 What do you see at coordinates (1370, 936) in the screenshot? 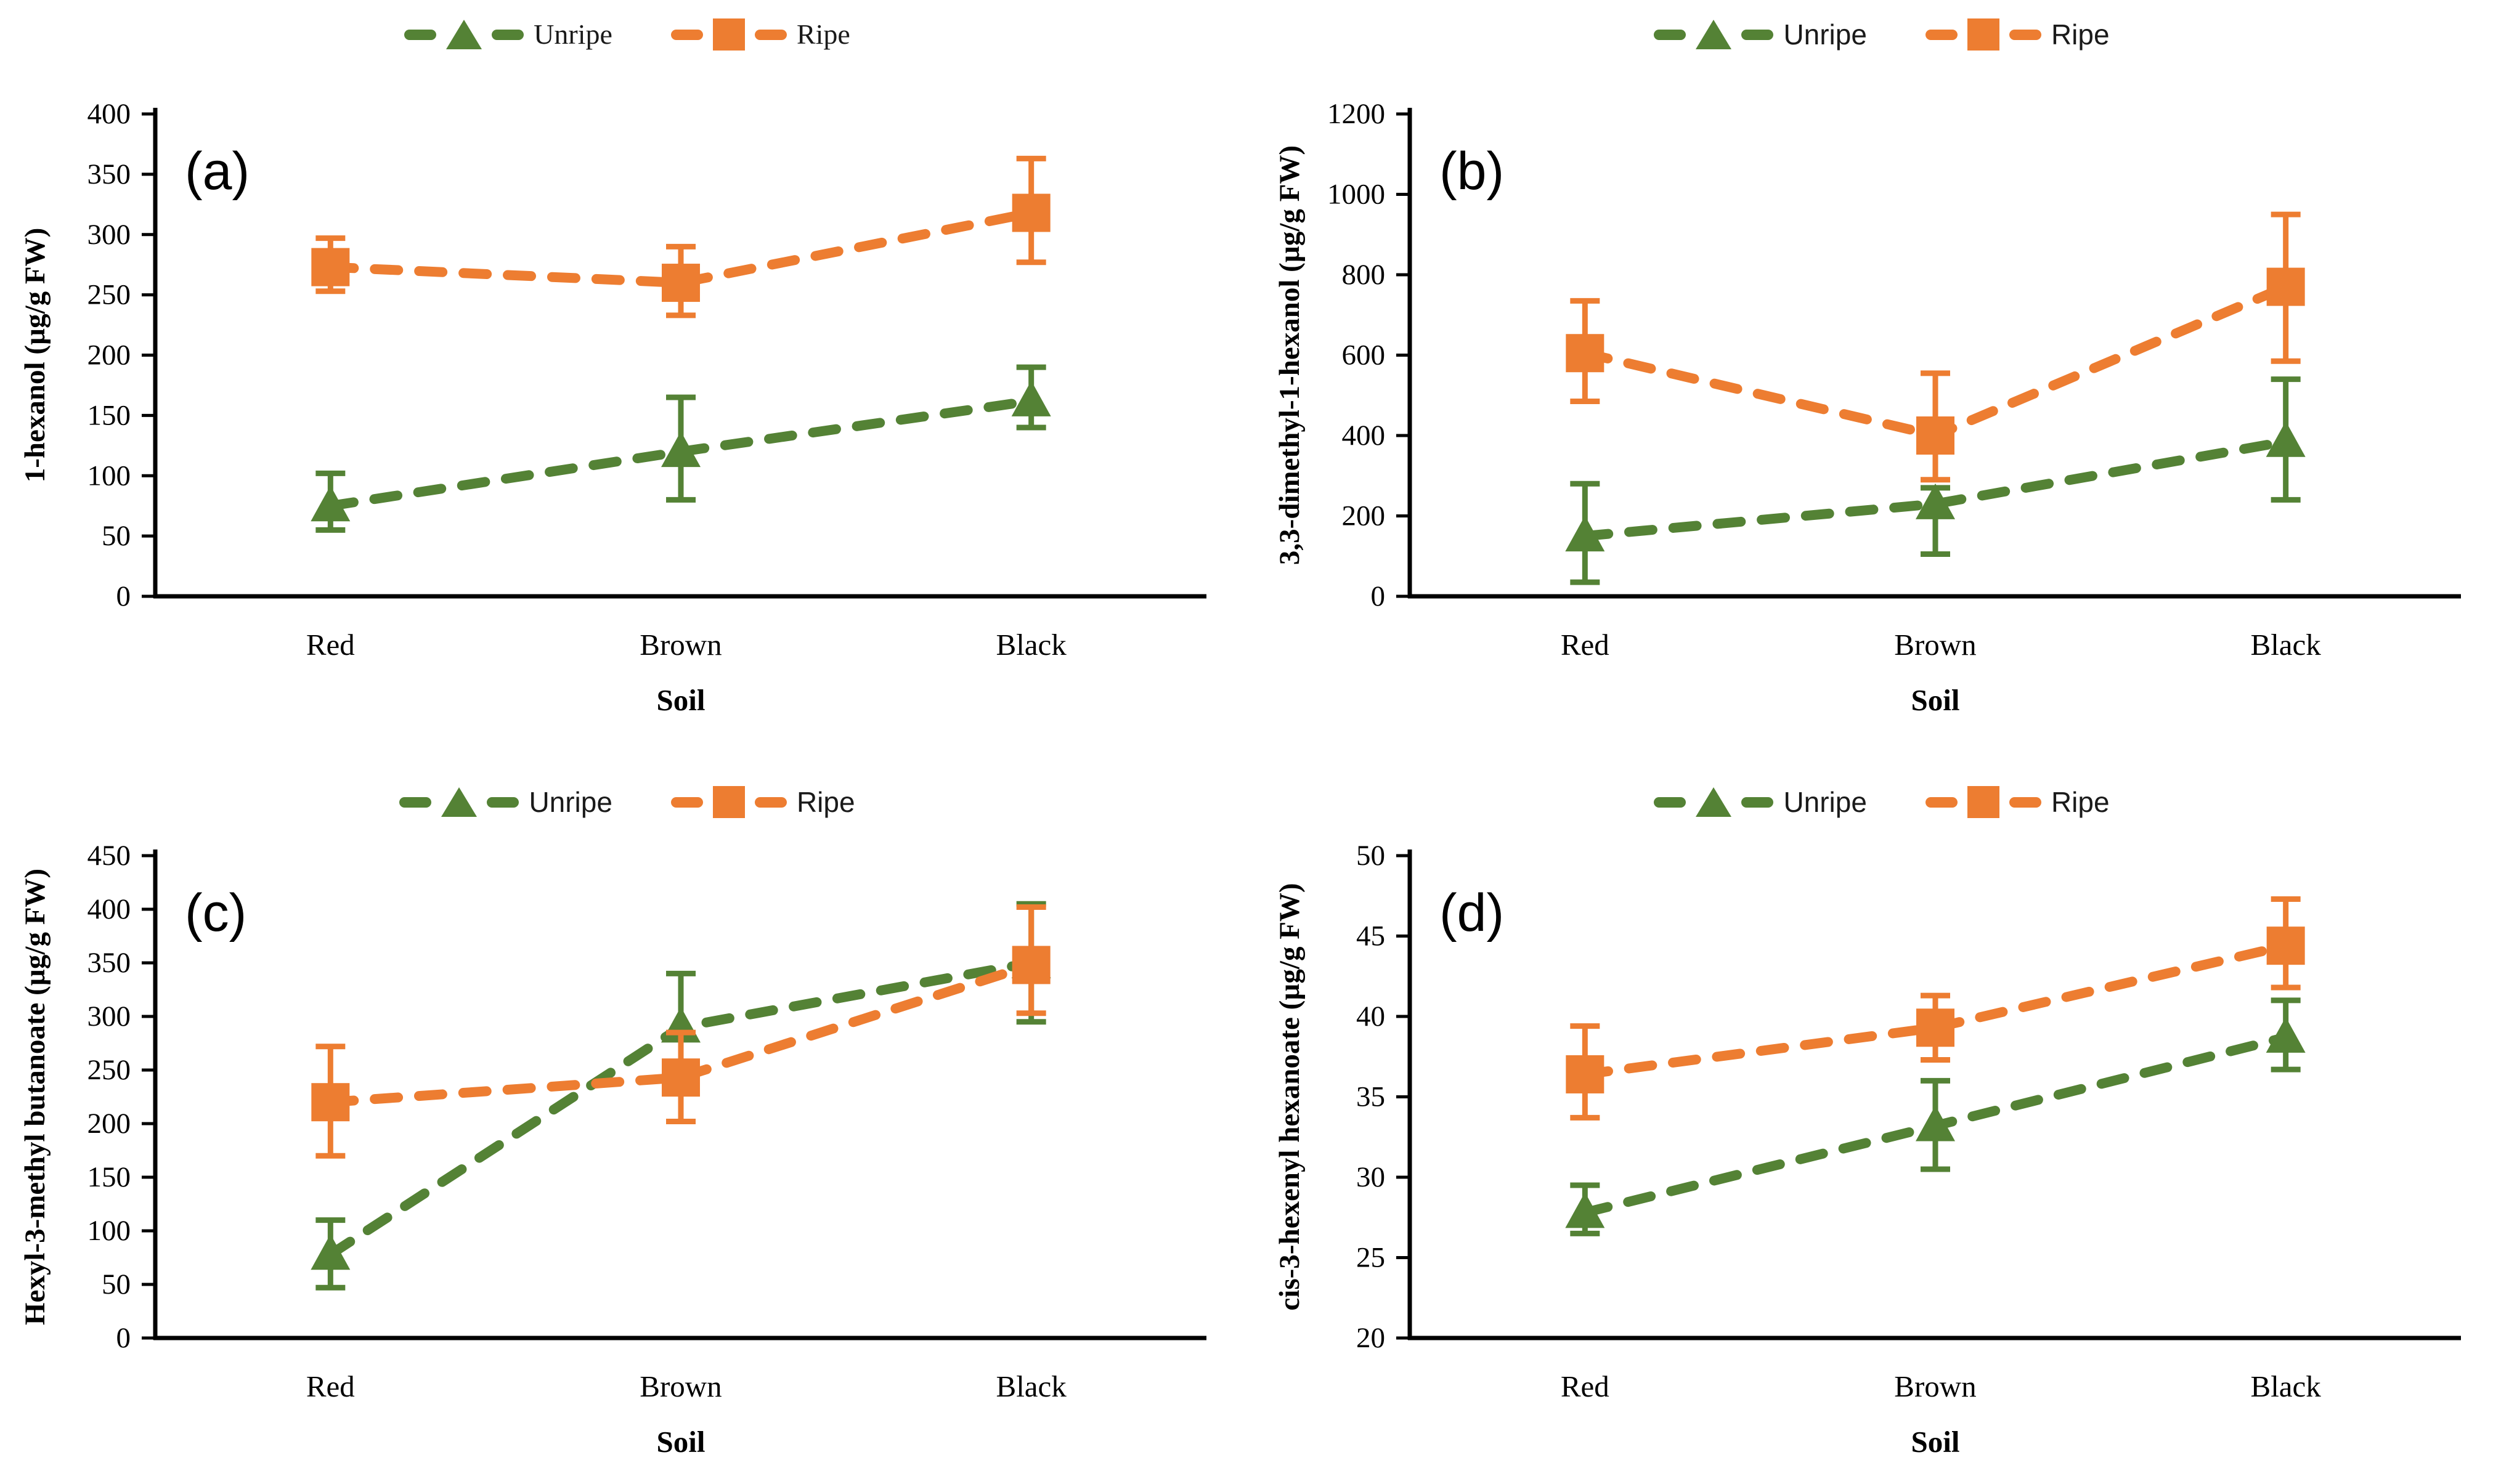
I see `y-tick-label: 45` at bounding box center [1370, 936].